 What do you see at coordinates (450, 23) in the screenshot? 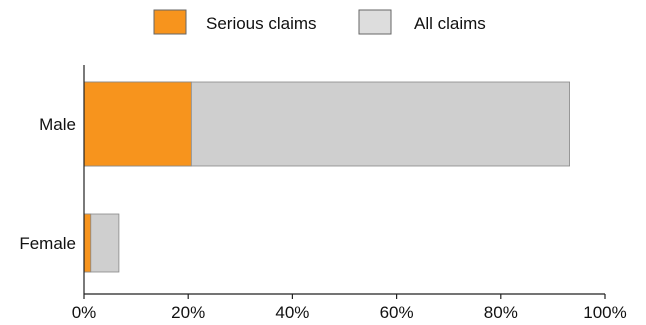
I see `legend-label-all-claims: All claims` at bounding box center [450, 23].